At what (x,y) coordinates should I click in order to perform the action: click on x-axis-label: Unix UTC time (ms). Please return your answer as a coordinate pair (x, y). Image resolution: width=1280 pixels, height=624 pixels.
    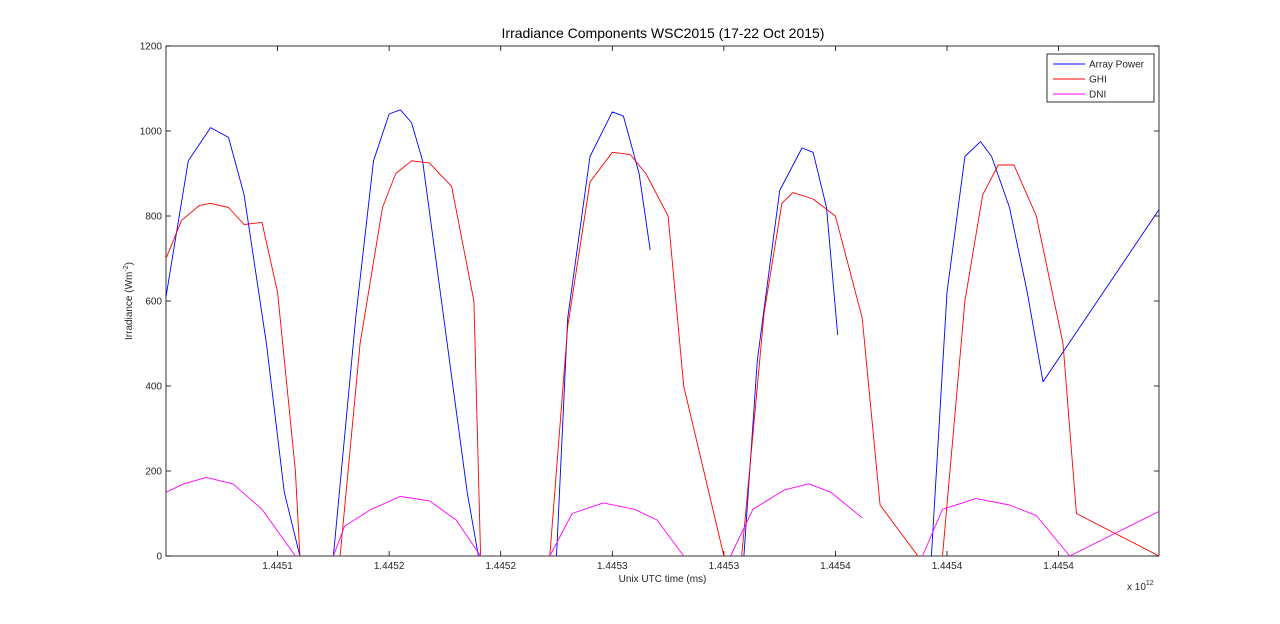
    Looking at the image, I should click on (663, 579).